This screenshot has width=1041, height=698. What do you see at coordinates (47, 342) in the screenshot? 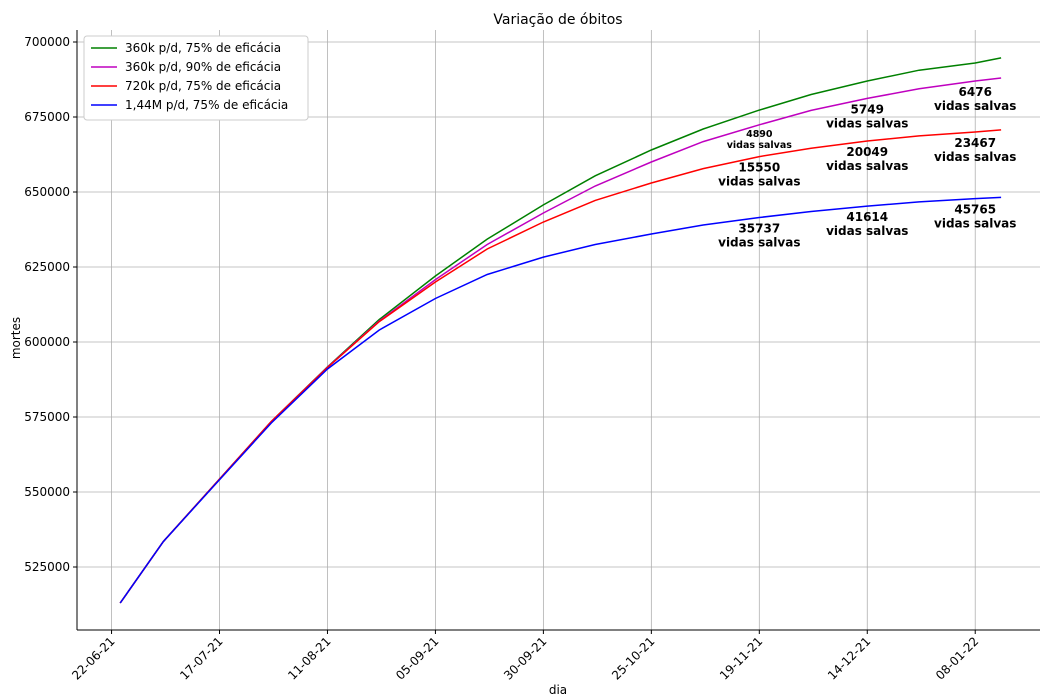
I see `y-tick-label: 600000` at bounding box center [47, 342].